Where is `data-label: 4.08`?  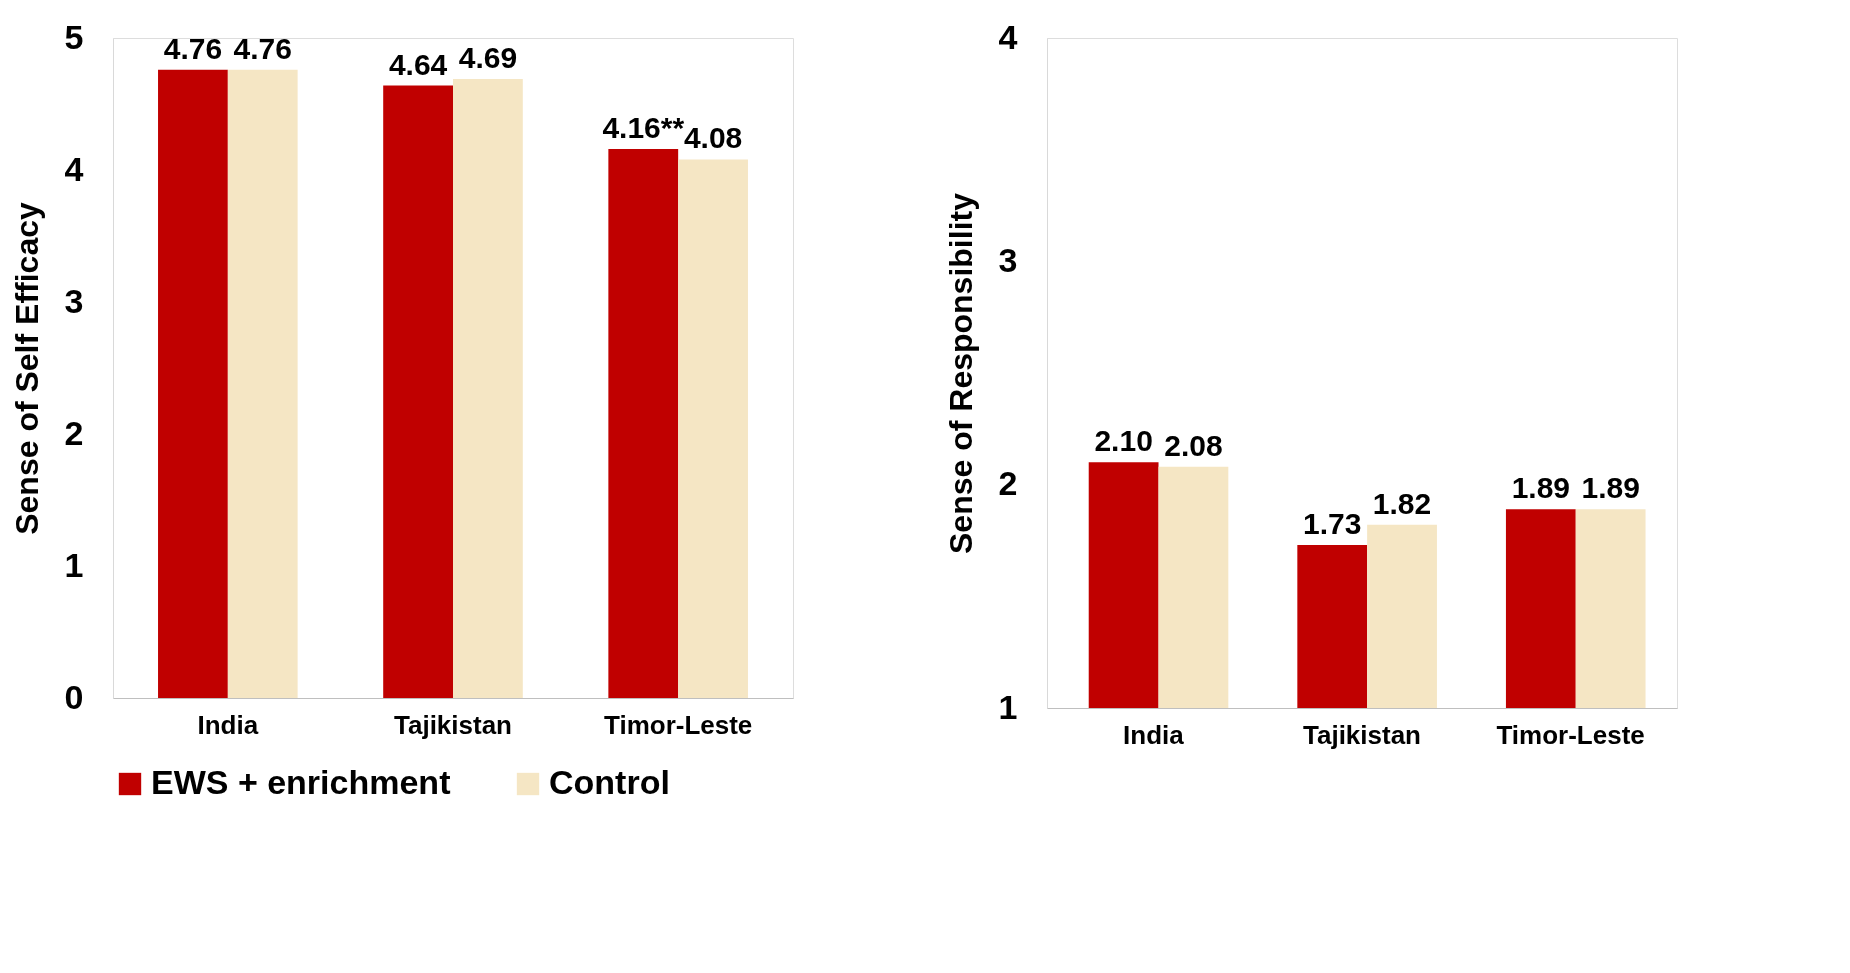
data-label: 4.08 is located at coordinates (713, 138).